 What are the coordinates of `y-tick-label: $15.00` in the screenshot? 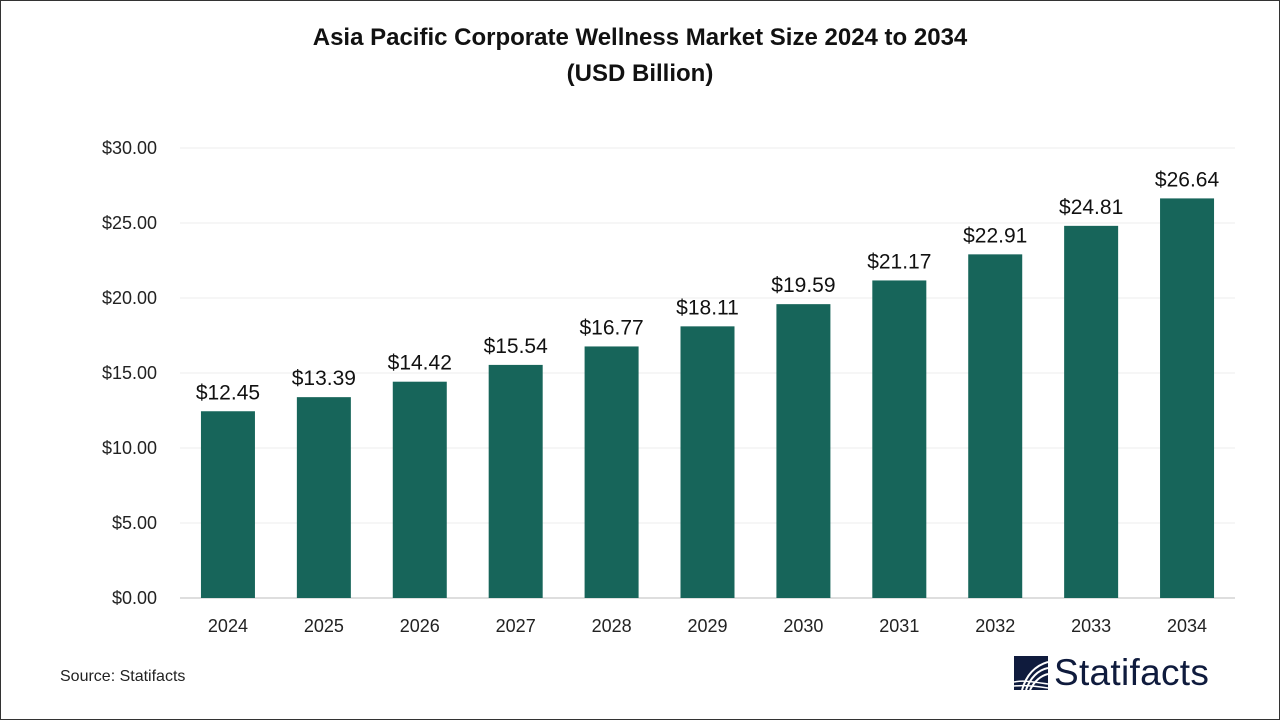 It's located at (129, 373).